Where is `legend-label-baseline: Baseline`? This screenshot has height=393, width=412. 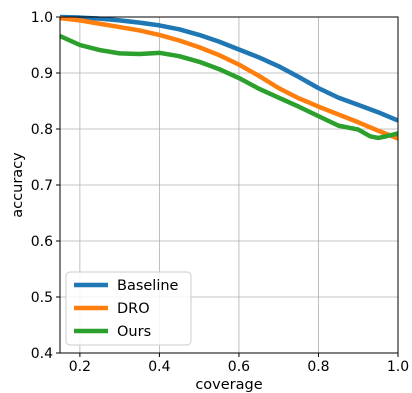 legend-label-baseline: Baseline is located at coordinates (148, 286).